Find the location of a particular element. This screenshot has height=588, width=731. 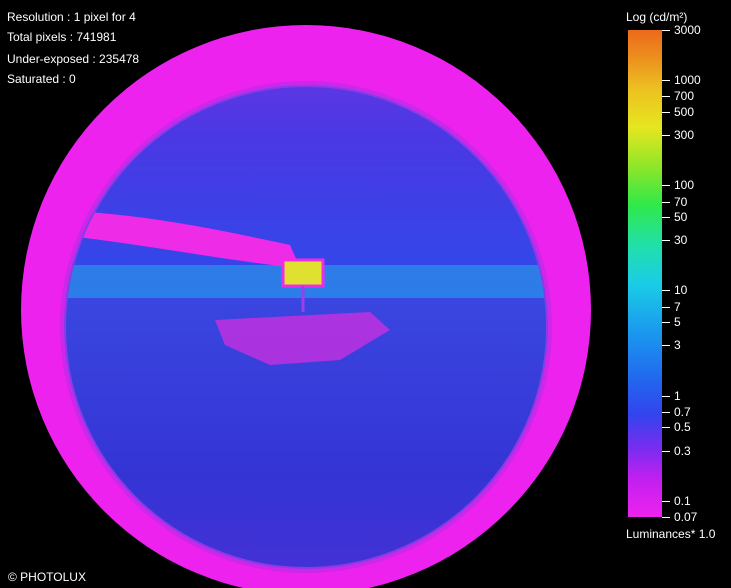

sign-board is located at coordinates (303, 273).